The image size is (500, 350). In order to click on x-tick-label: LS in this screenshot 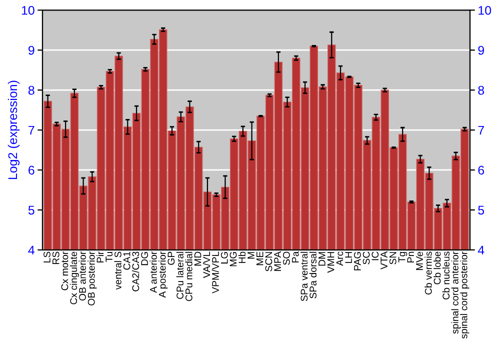, I will do `click(47, 257)`.